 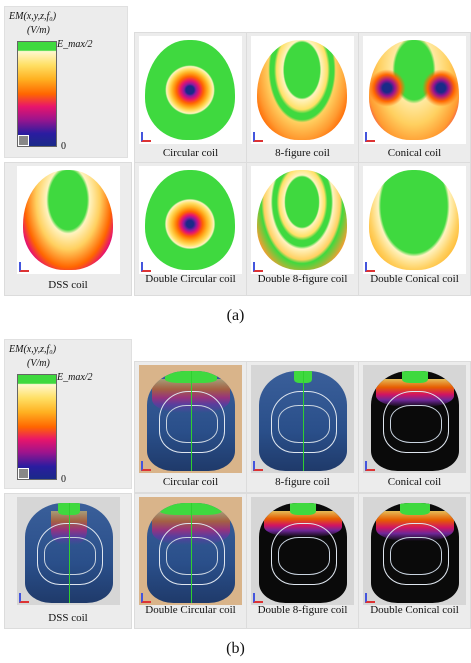 I want to click on map-b-circular: Circular coil, so click(x=190, y=427).